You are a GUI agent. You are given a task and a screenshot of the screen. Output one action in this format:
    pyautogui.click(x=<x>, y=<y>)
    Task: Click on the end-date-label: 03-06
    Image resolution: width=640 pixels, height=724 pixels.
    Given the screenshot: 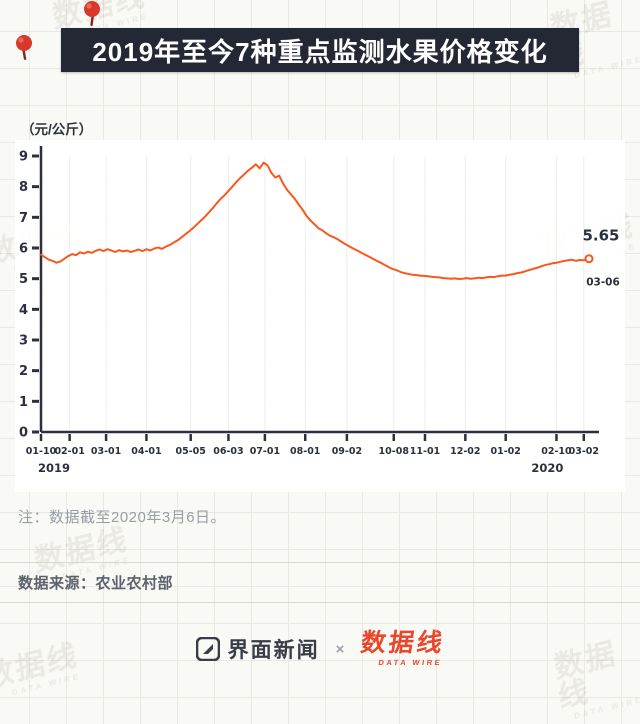 What is the action you would take?
    pyautogui.click(x=603, y=283)
    